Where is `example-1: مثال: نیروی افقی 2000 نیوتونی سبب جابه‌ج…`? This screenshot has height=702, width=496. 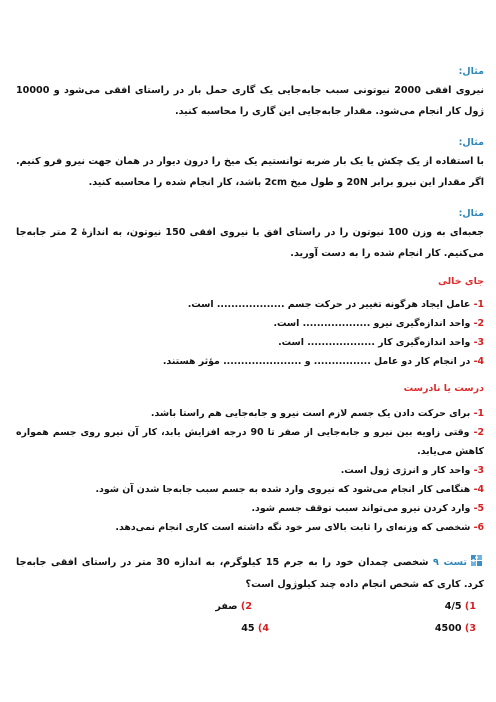
example-1: مثال: نیروی افقی 2000 نیوتونی سبب جابه‌ج… is located at coordinates (250, 94).